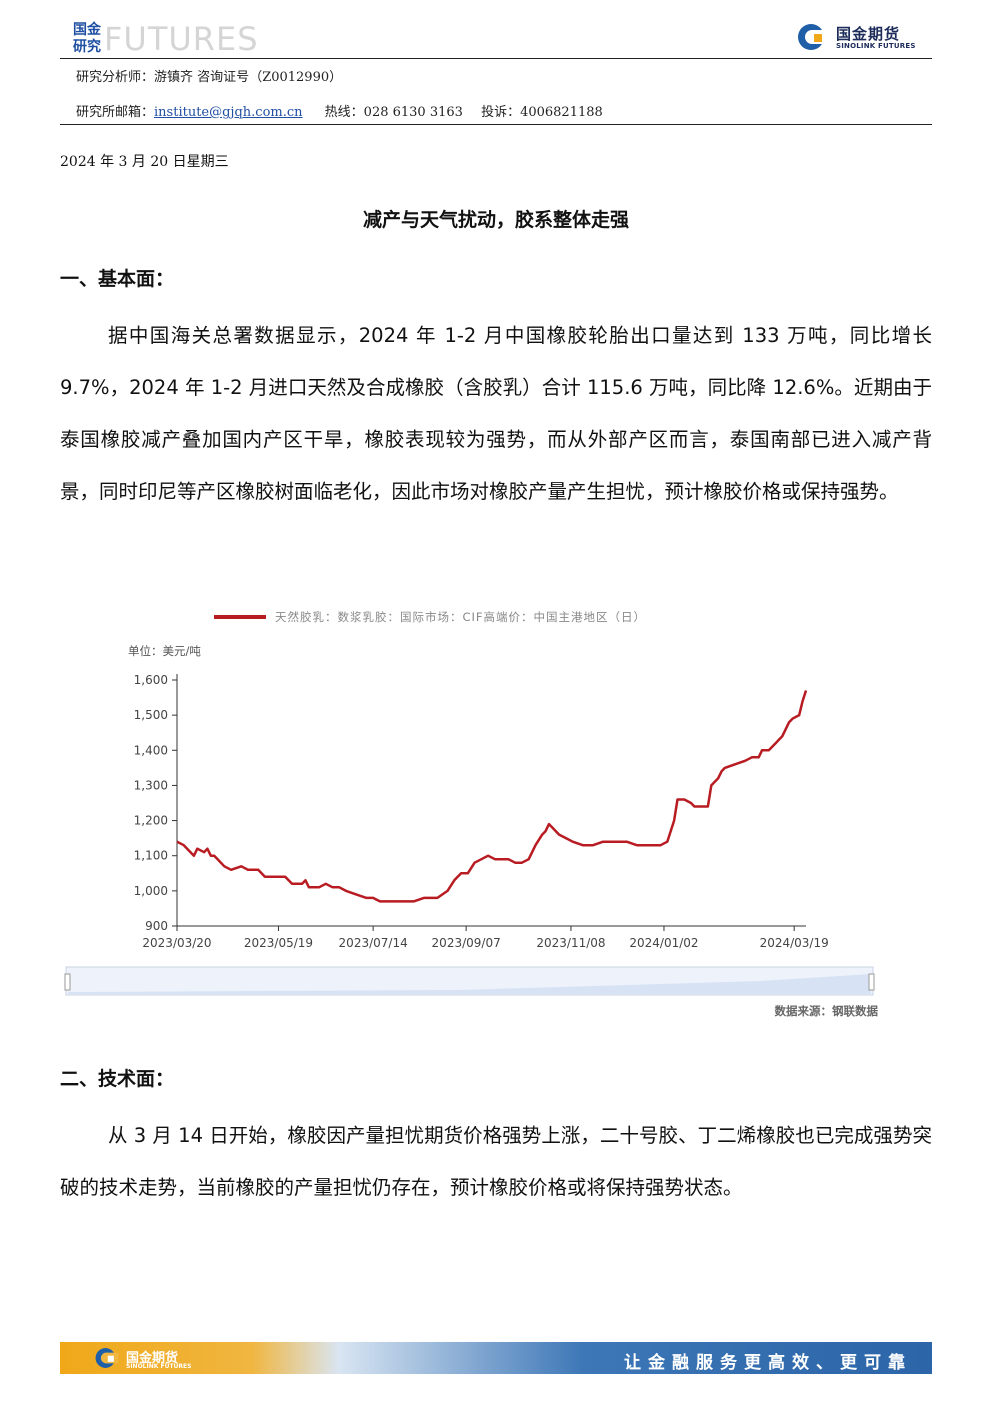 This screenshot has height=1403, width=992. I want to click on y-axis: 900 1,000 1,100 1,200 1,300 1,400 1,500 1,600, so click(156, 803).